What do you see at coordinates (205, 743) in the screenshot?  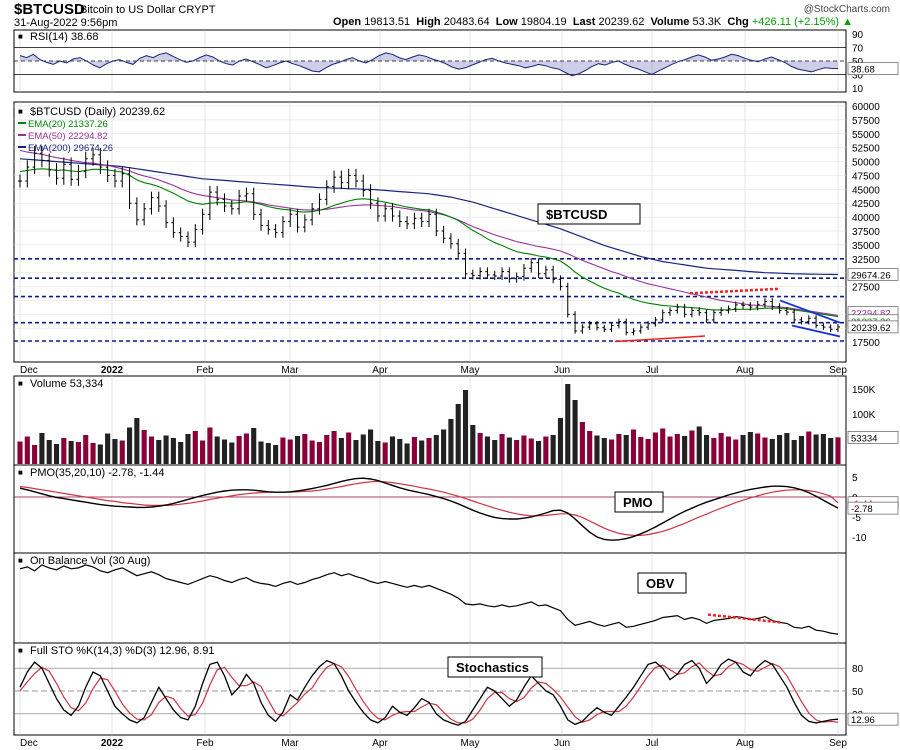 I see `sto-x-tick: Feb` at bounding box center [205, 743].